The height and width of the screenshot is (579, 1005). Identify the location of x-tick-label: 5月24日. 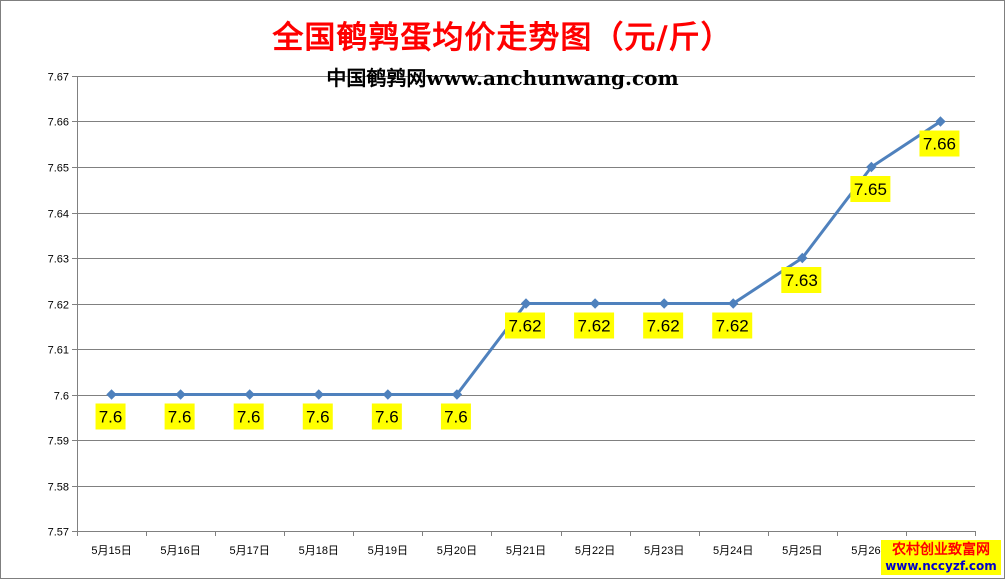
(733, 551).